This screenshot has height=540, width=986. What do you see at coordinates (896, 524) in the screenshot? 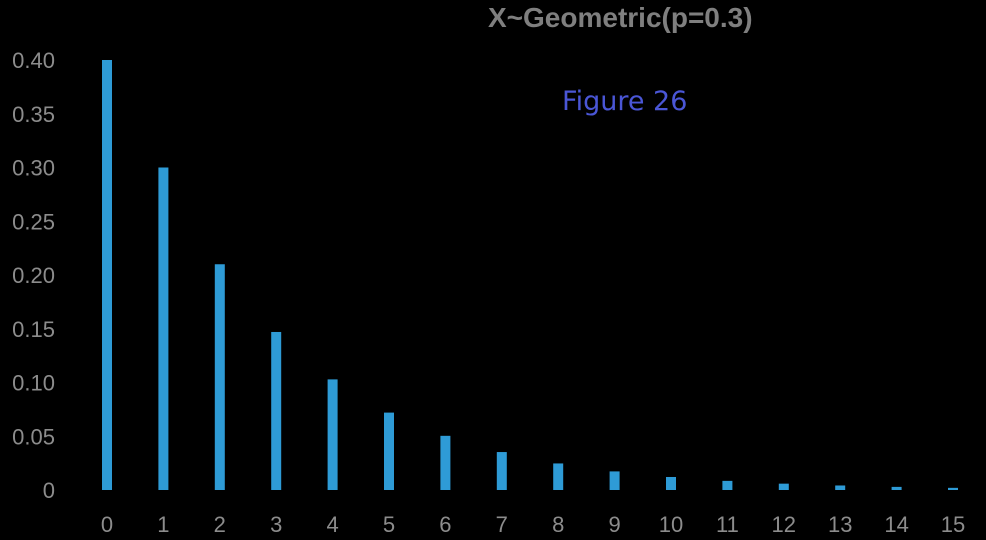
I see `x-tick-label: 14` at bounding box center [896, 524].